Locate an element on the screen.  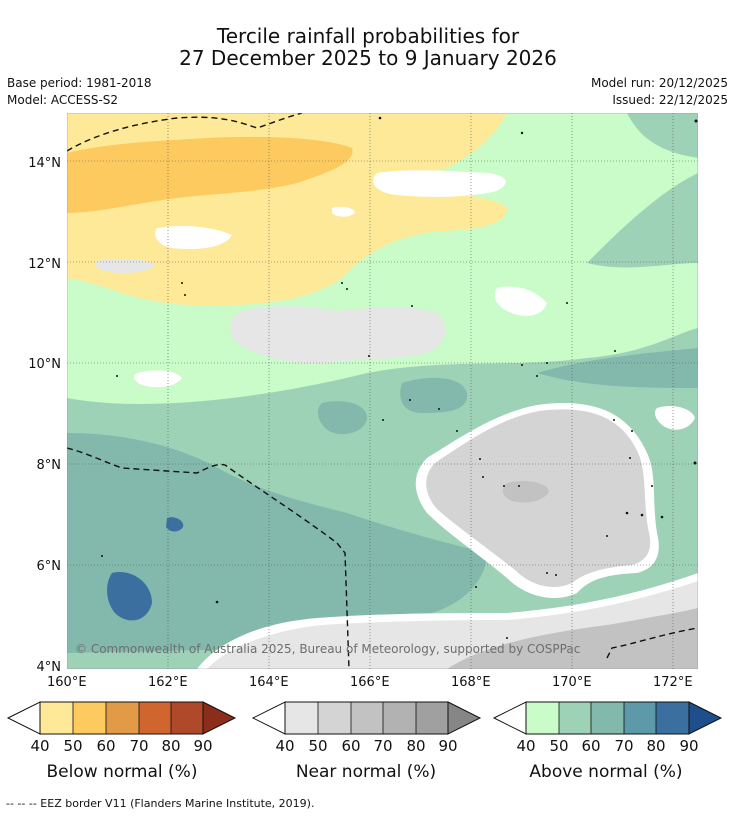
near-normal-label: Near normal (%) is located at coordinates (366, 772).